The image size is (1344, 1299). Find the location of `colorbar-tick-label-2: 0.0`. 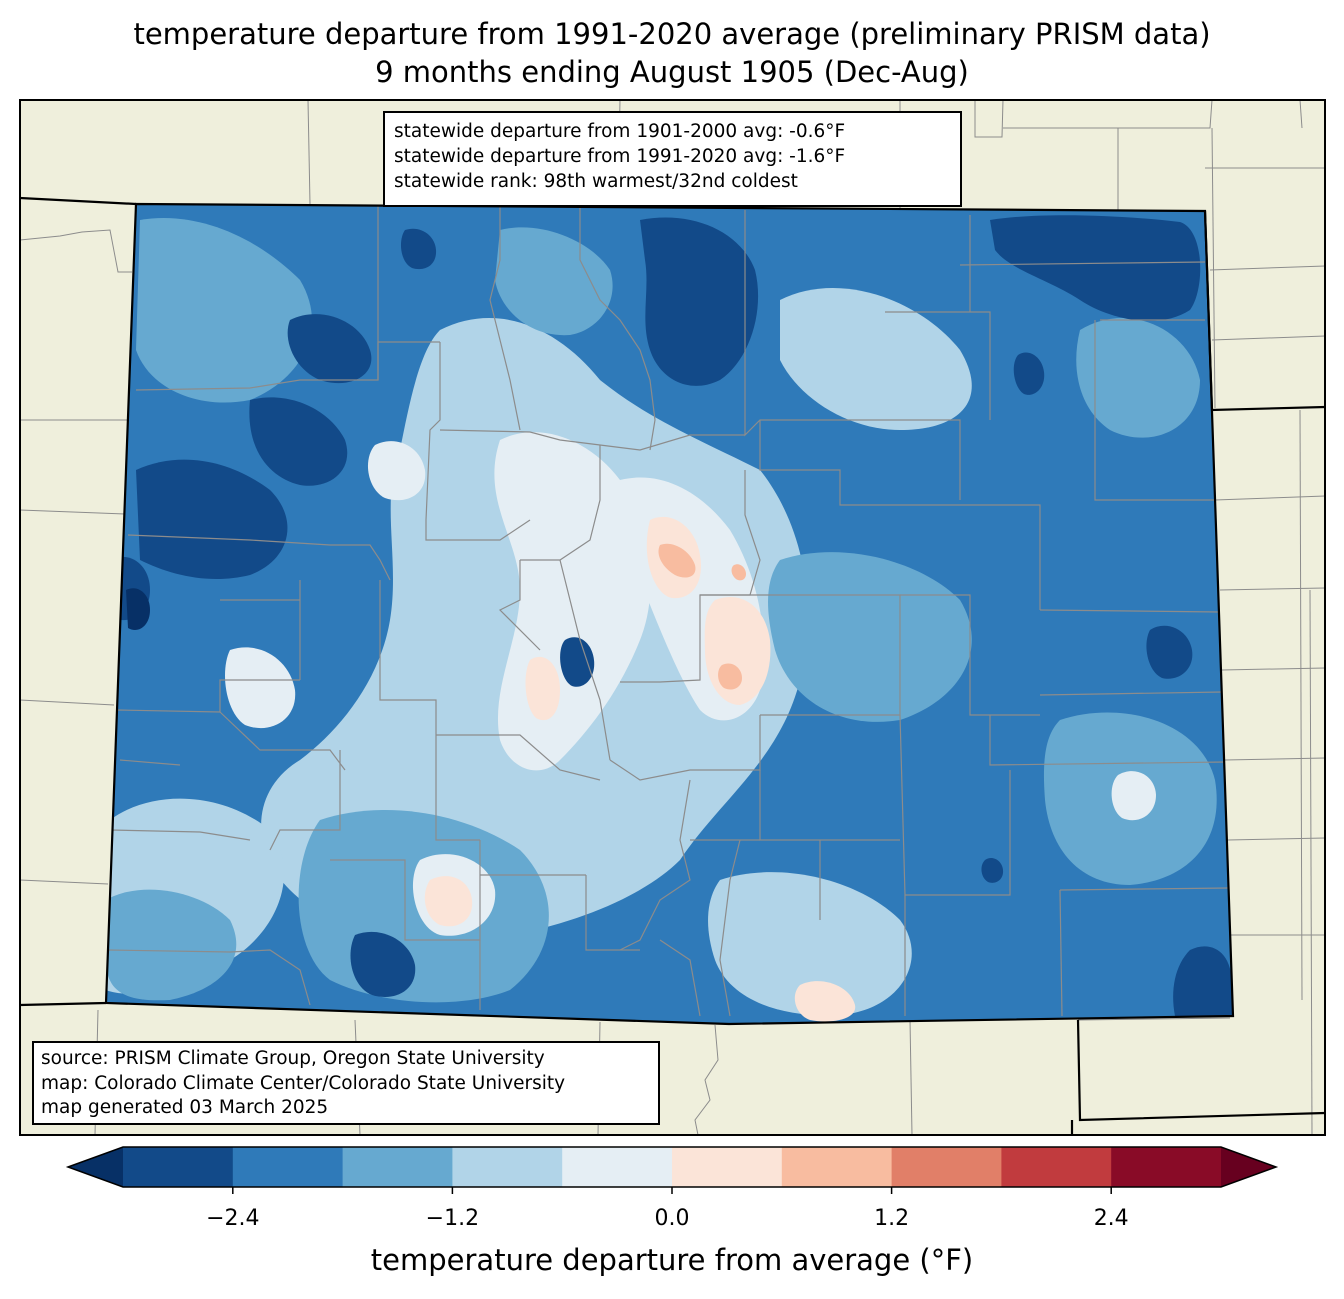

colorbar-tick-label-2: 0.0 is located at coordinates (672, 1218).